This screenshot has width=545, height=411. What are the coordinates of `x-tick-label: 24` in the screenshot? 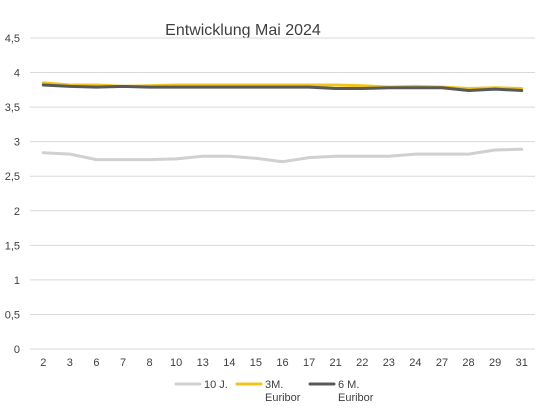 It's located at (415, 363).